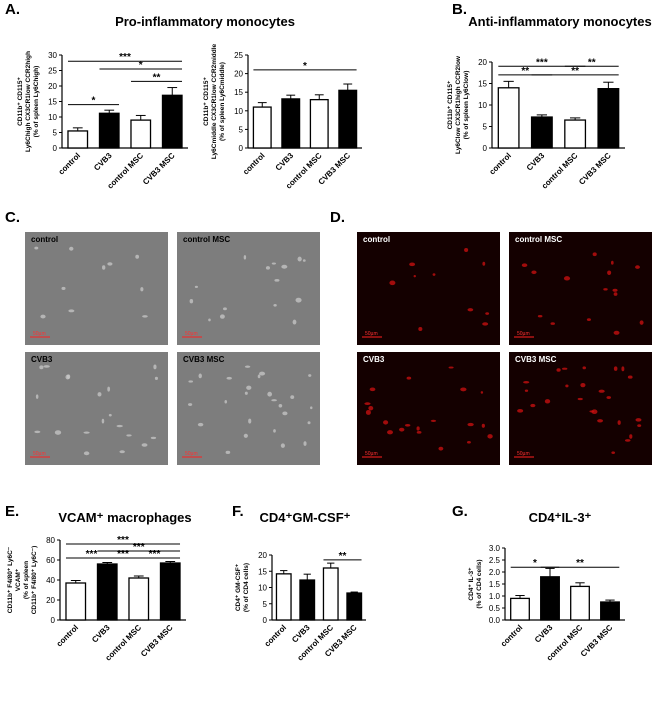 This screenshot has height=704, width=660. What do you see at coordinates (155, 554) in the screenshot?
I see `significance-label: ***` at bounding box center [155, 554].